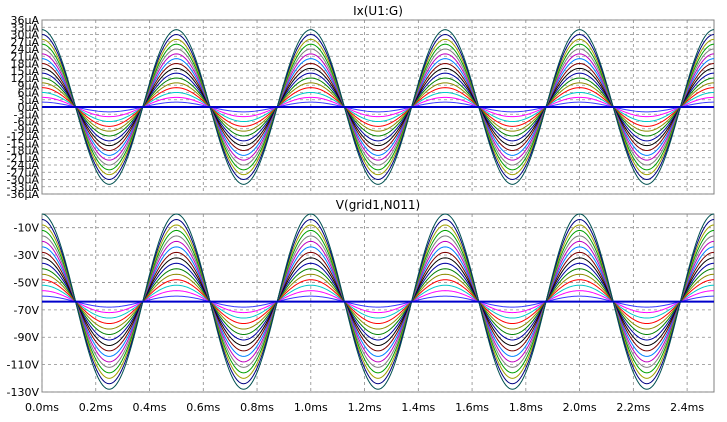 Image resolution: width=727 pixels, height=422 pixels. I want to click on y-tick-label: 24µA, so click(24, 49).